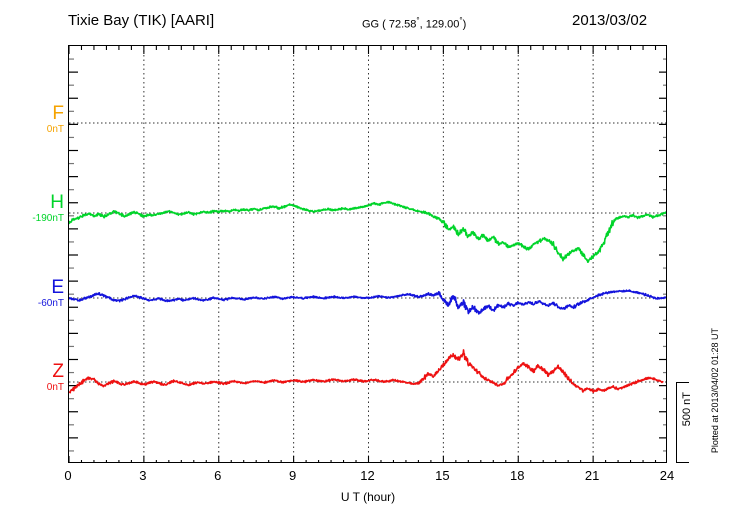 The width and height of the screenshot is (730, 520). I want to click on component-label-h: H -190nT, so click(39, 209).